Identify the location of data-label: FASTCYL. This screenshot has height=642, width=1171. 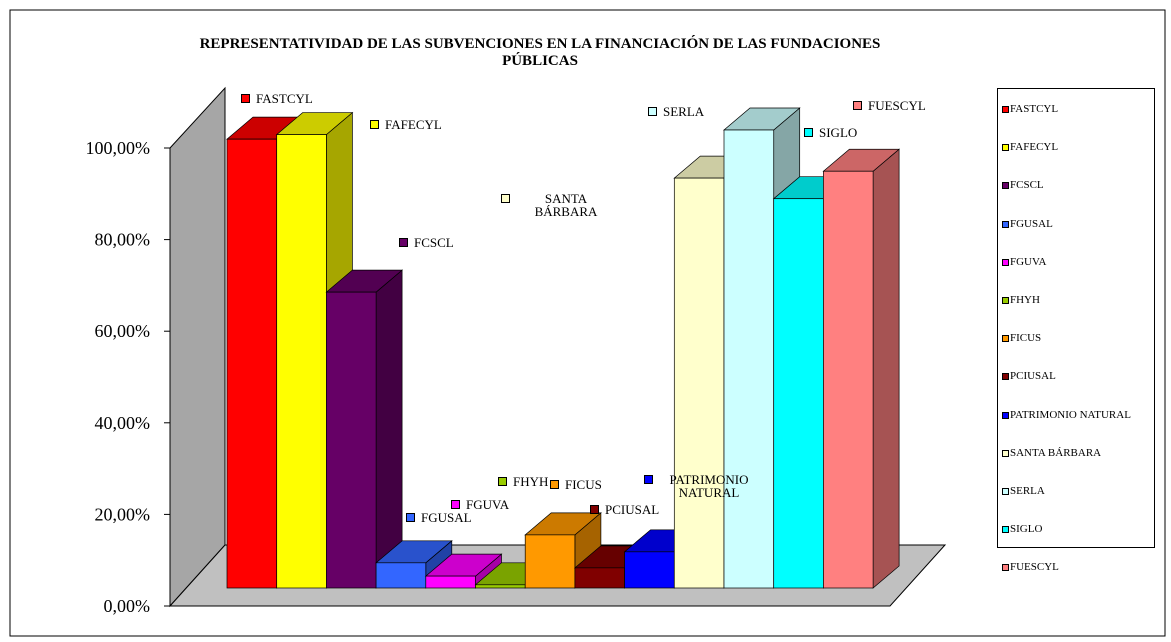
(277, 98).